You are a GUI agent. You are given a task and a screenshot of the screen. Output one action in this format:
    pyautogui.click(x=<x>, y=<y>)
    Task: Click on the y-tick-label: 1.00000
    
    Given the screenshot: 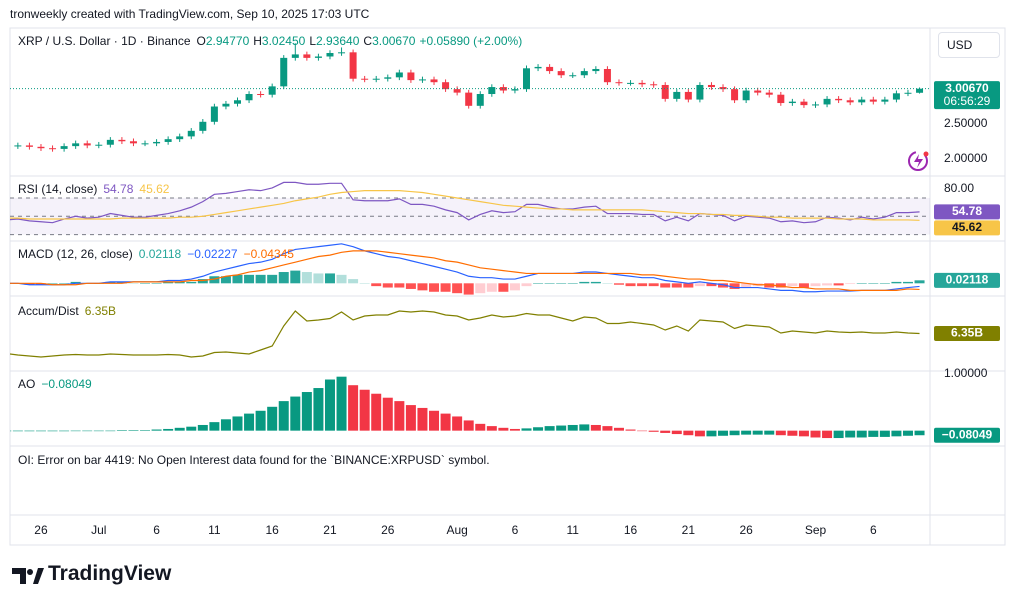 What is the action you would take?
    pyautogui.click(x=966, y=373)
    